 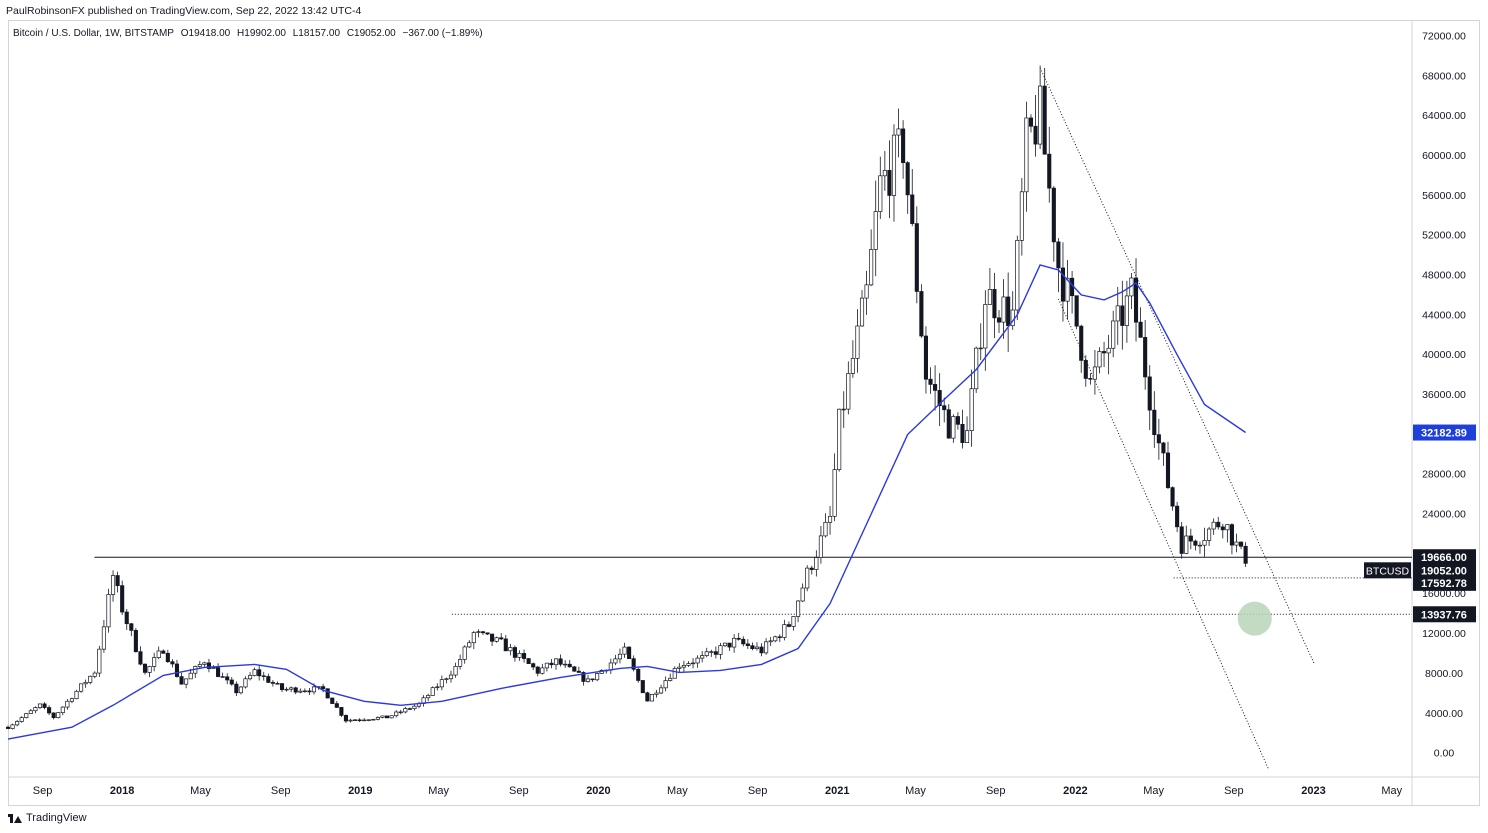 What do you see at coordinates (1163, 534) in the screenshot?
I see `channel-lower-line` at bounding box center [1163, 534].